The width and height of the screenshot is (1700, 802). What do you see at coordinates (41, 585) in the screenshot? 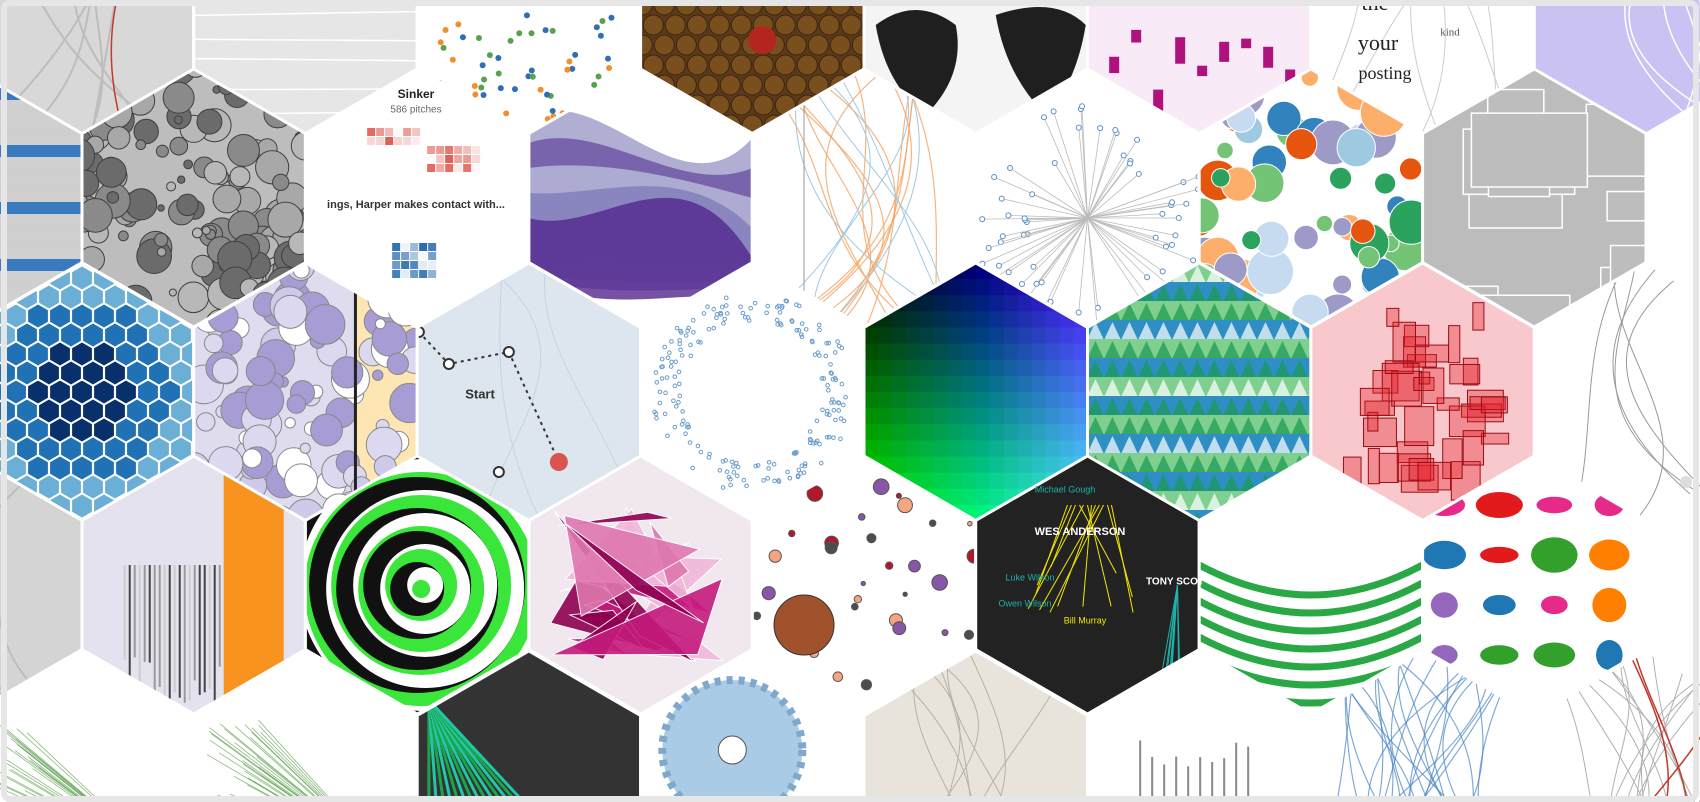
I see `hex-tile` at bounding box center [41, 585].